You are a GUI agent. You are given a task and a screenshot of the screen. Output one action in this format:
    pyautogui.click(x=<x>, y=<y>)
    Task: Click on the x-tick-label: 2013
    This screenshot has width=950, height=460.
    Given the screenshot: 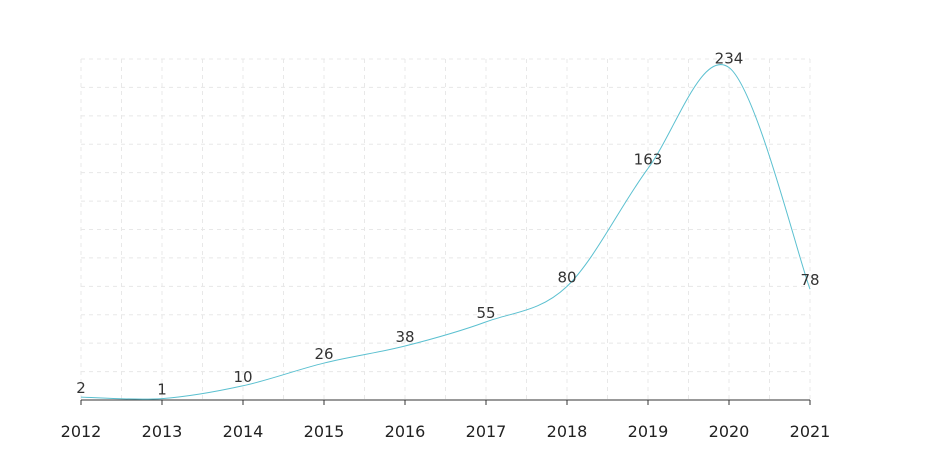 What is the action you would take?
    pyautogui.click(x=162, y=431)
    